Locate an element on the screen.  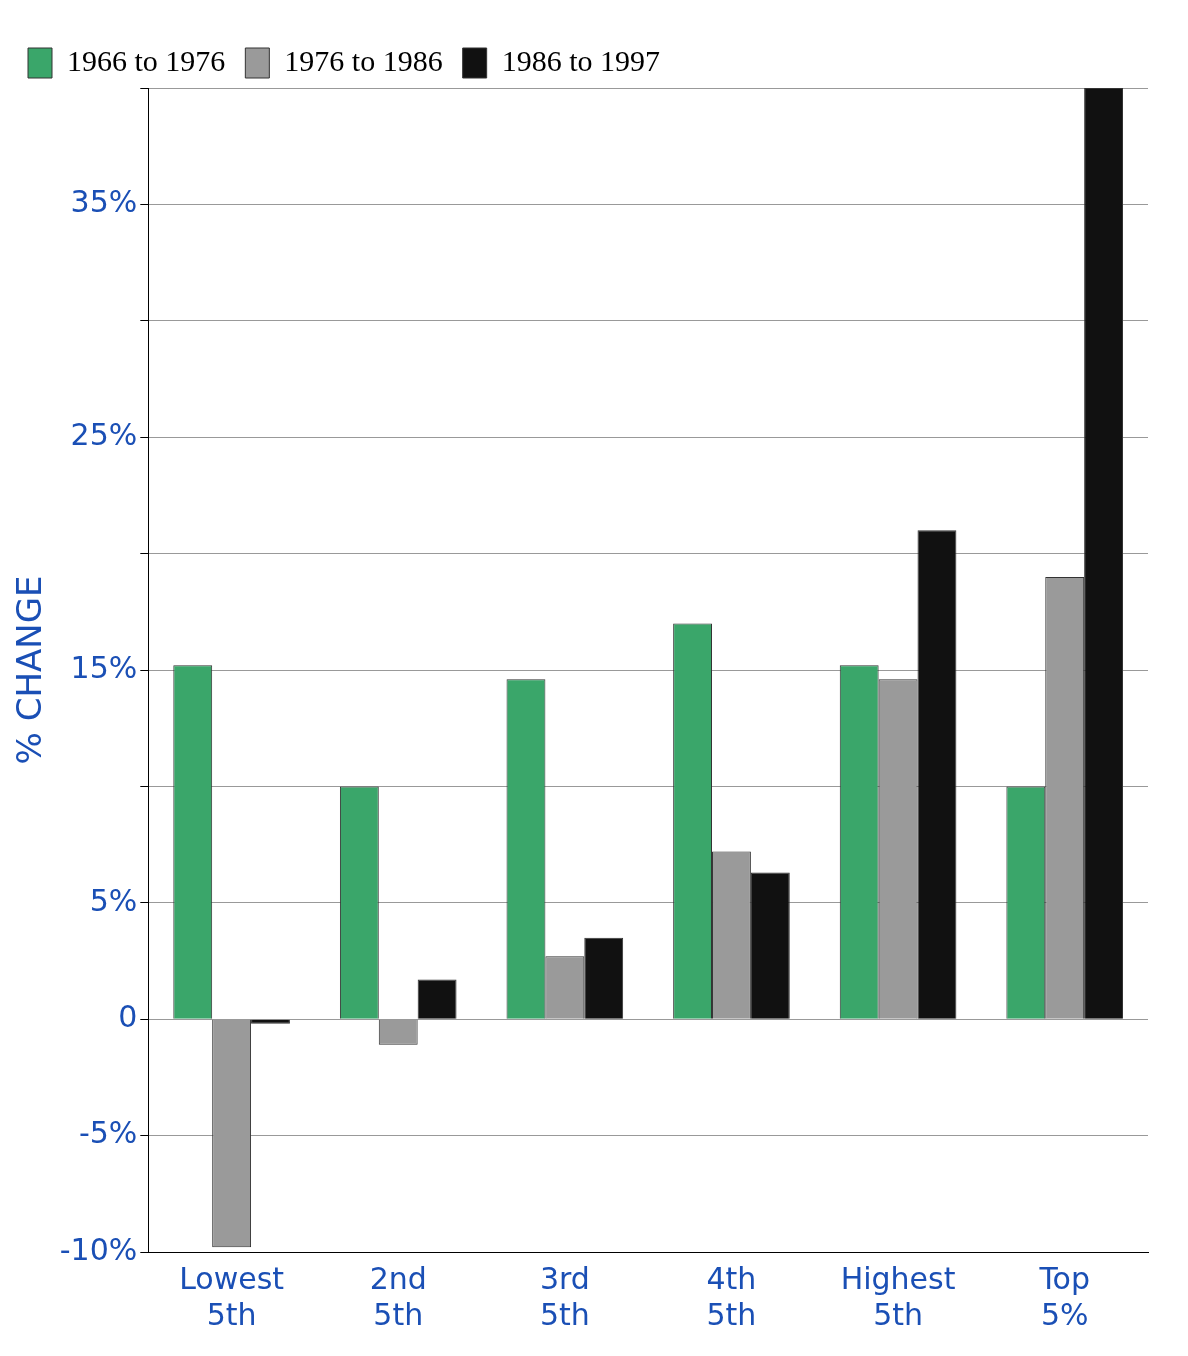
legend-label: 1966 to 1976 is located at coordinates (146, 60).